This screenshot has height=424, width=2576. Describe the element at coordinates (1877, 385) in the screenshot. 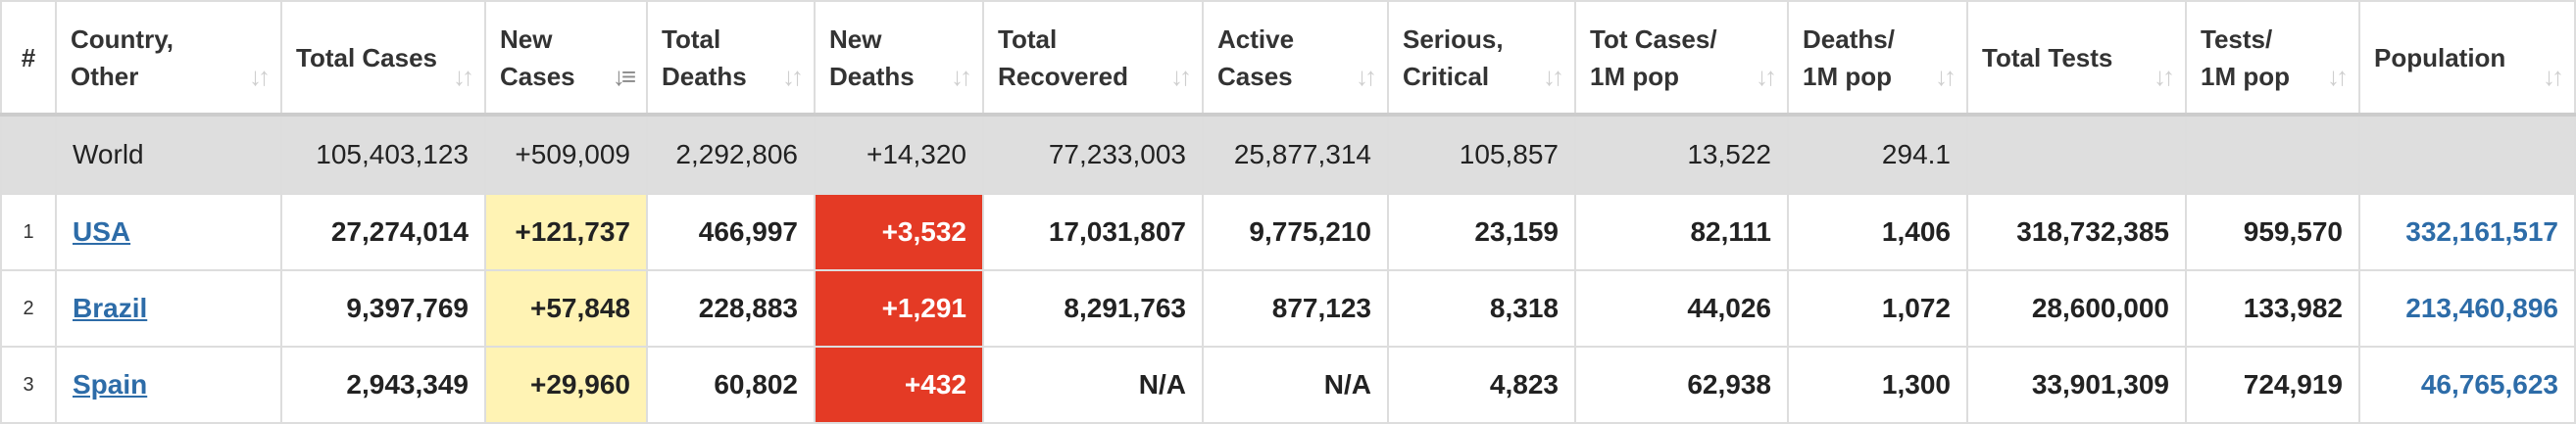

I see `deaths-1m-cell: 1,300` at that location.